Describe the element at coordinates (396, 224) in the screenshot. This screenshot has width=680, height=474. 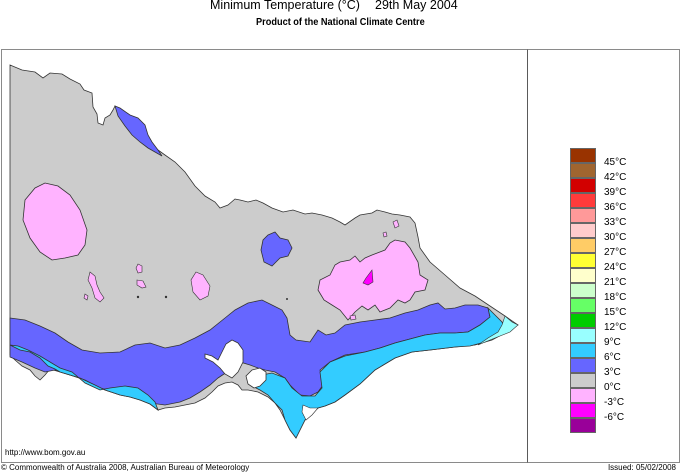
I see `neg3-spot-f` at that location.